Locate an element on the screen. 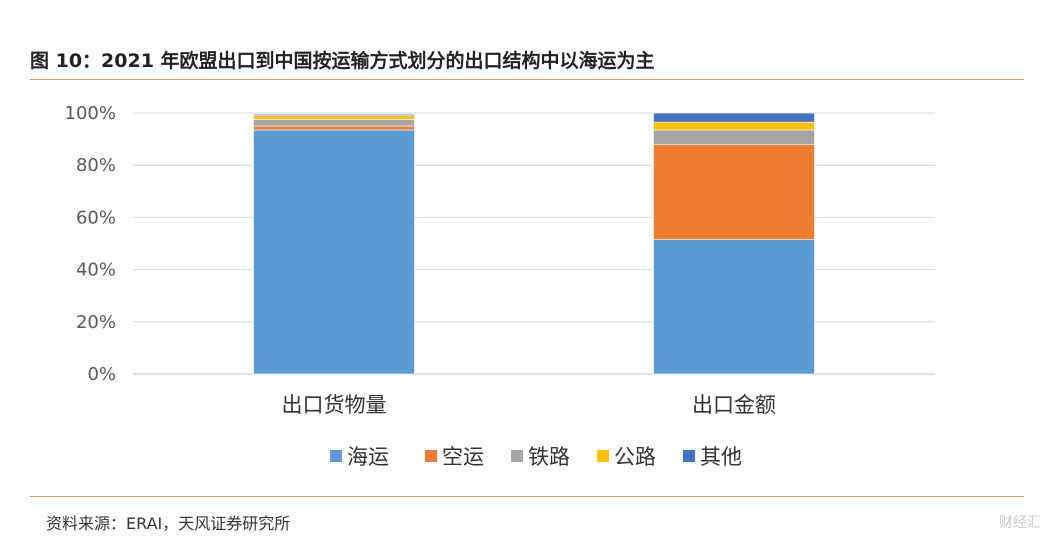  legend-label: 空运 is located at coordinates (463, 457).